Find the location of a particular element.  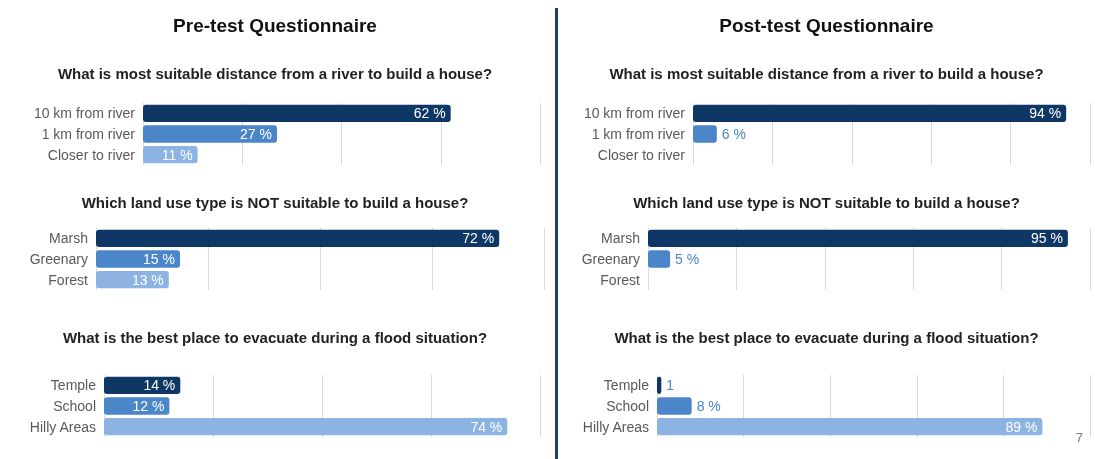

data-label: 94 % is located at coordinates (1045, 113).